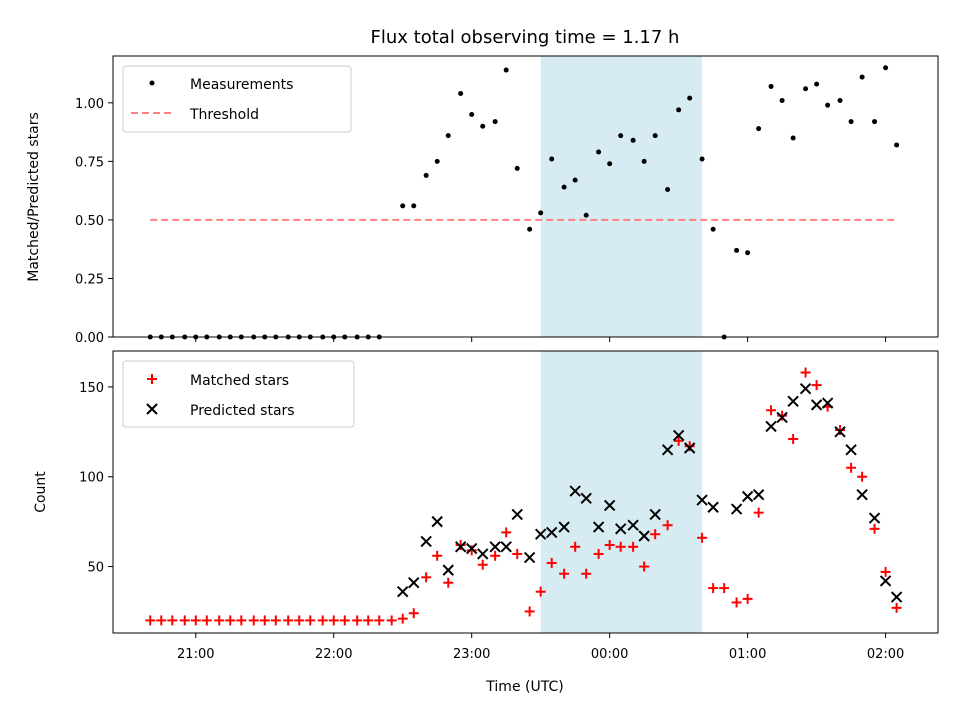 The height and width of the screenshot is (720, 960). I want to click on top-legend: Measurements Threshold, so click(237, 99).